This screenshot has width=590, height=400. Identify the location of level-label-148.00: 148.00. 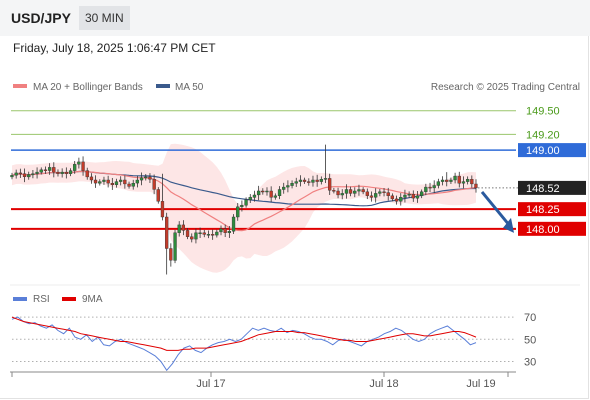
(543, 230).